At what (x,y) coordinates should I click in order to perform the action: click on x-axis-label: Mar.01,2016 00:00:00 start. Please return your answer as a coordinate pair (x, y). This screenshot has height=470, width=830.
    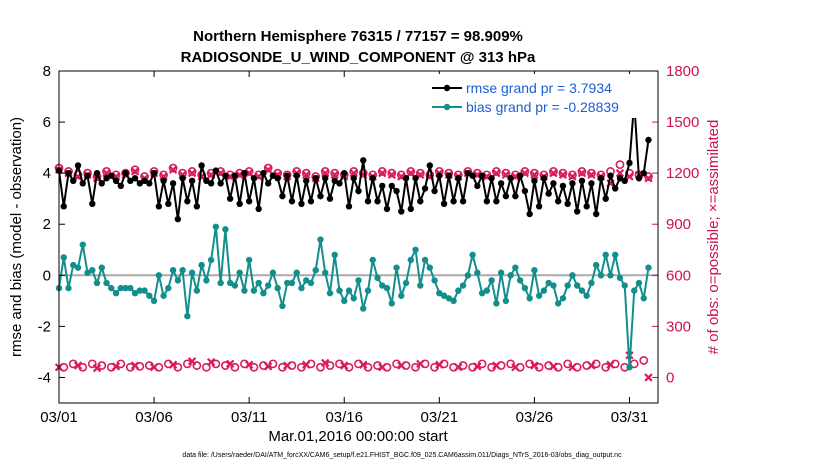
    Looking at the image, I should click on (358, 436).